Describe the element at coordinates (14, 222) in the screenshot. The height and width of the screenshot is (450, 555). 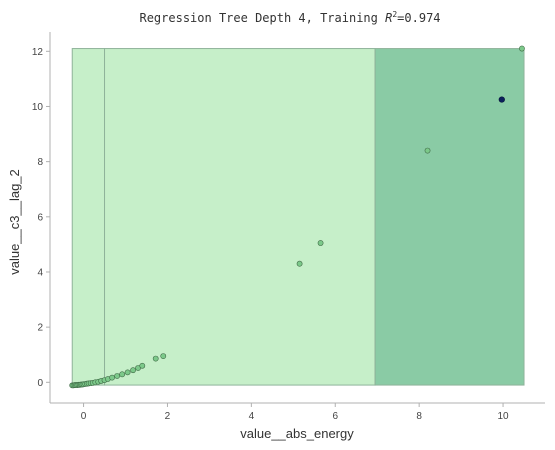
I see `y-axis-label: value__c3__lag_2` at that location.